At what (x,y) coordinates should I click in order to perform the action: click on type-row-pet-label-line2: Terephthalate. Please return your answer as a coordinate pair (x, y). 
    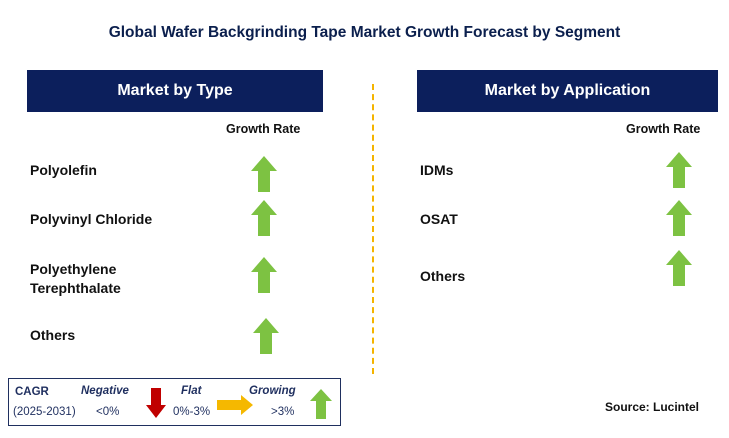
    Looking at the image, I should click on (75, 288).